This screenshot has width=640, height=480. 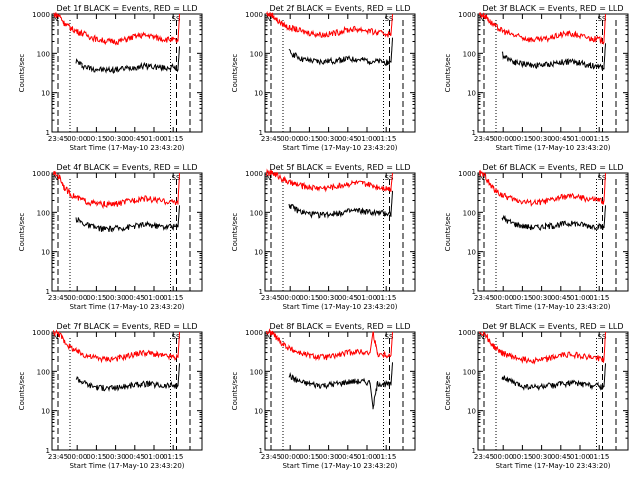 I want to click on panel-title: Det 5f BLACK = Events, RED = LLD, so click(x=339, y=167).